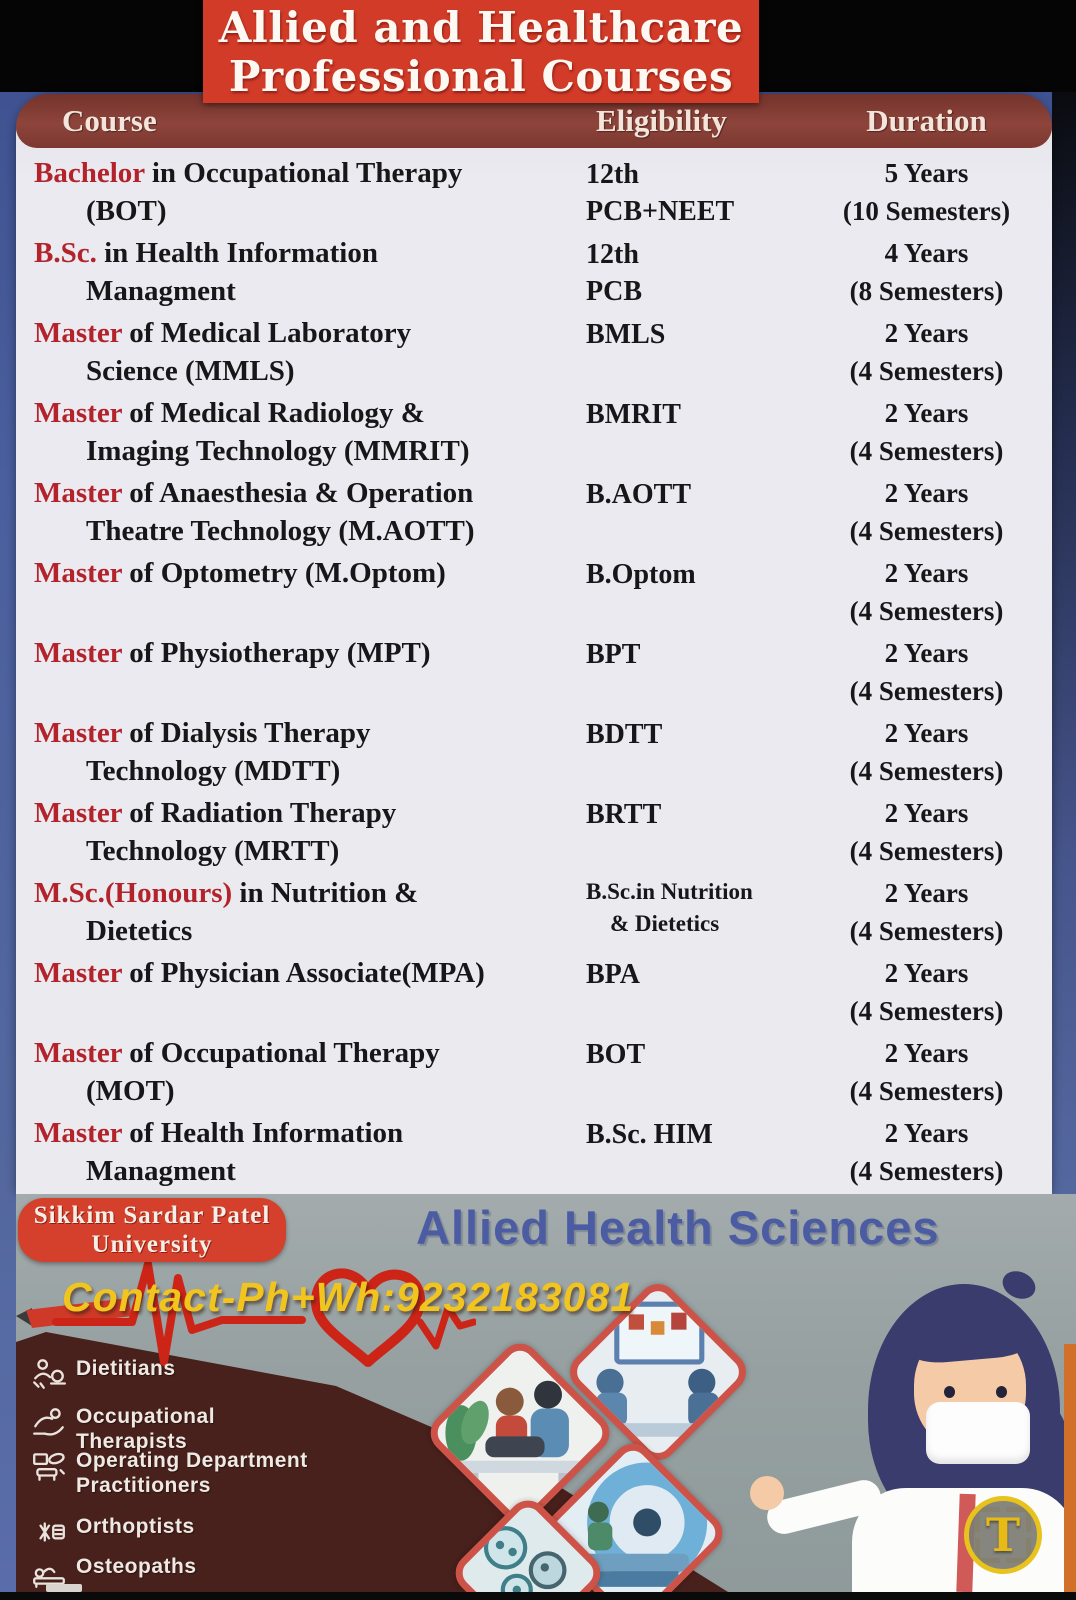 This screenshot has width=1076, height=1600. I want to click on university-badge: Sikkim Sardar Patel University, so click(152, 1230).